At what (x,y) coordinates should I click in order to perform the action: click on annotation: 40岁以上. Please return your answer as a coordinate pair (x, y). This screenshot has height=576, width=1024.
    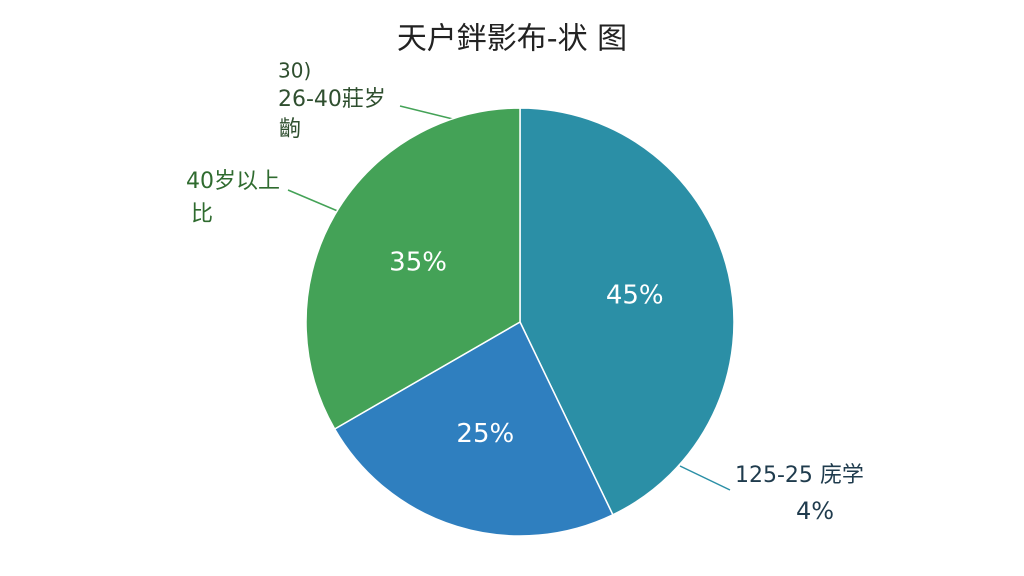
    Looking at the image, I should click on (233, 181).